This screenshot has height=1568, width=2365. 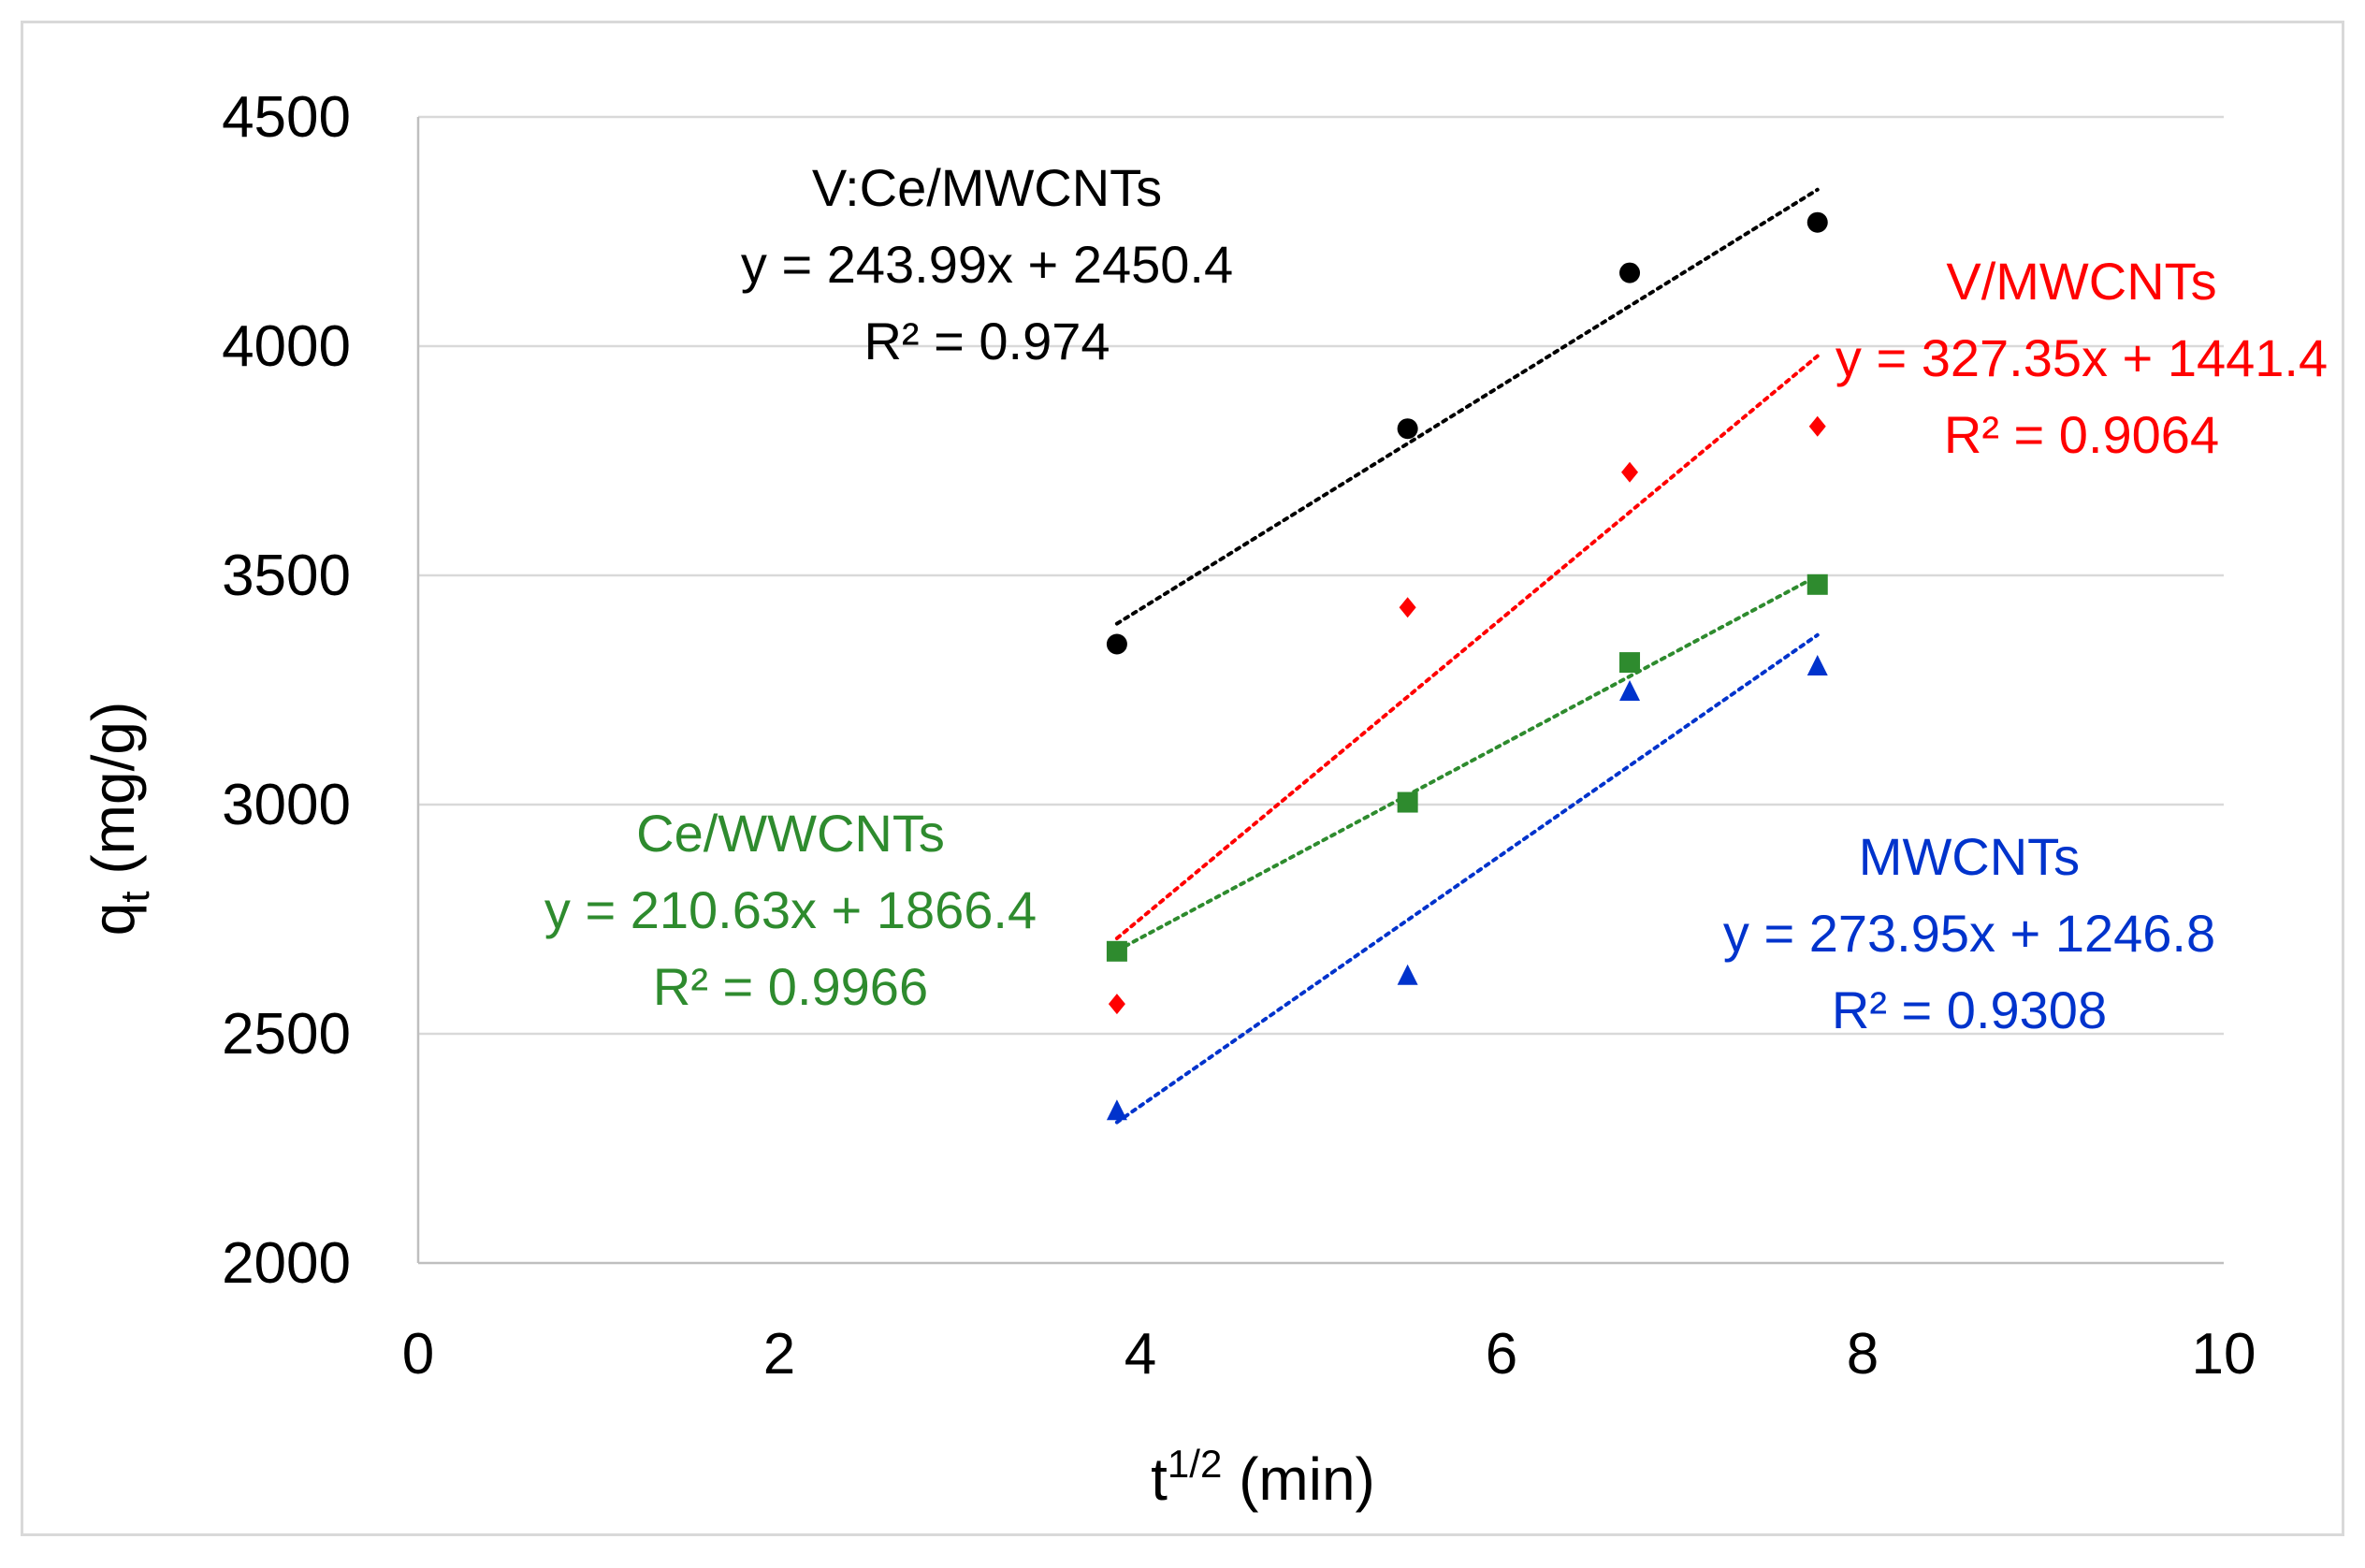 I want to click on annot-equation-v-ce-mwcnts: y = 243.99x + 2450.4, so click(x=987, y=265).